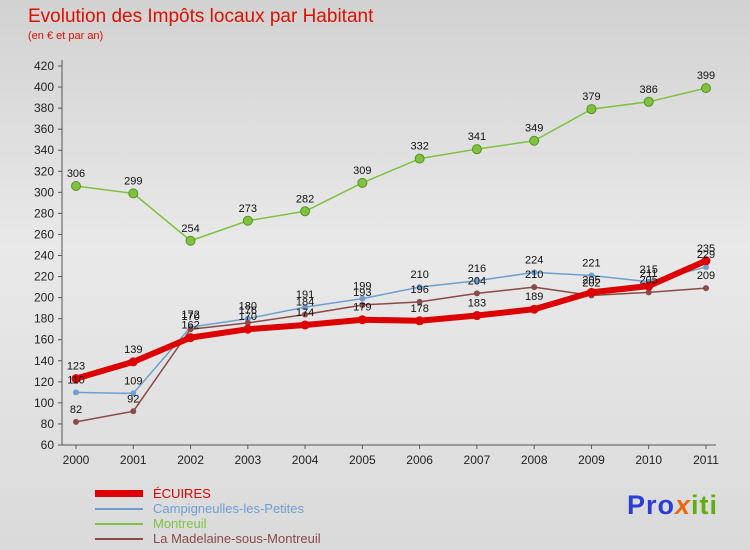 This screenshot has width=750, height=550. Describe the element at coordinates (48, 424) in the screenshot. I see `svg-text: 80` at that location.